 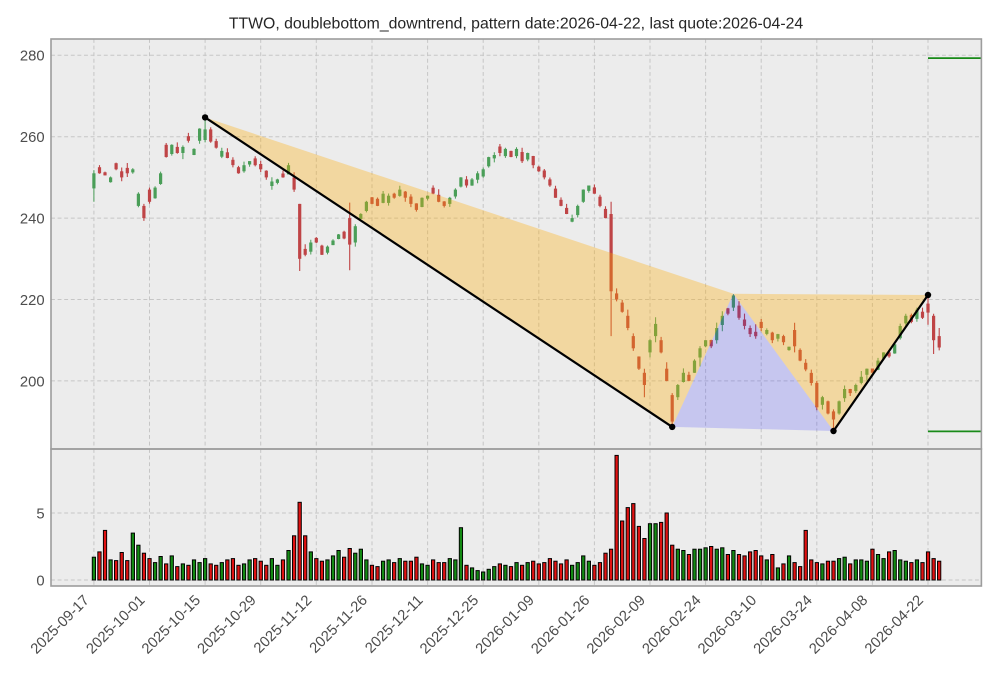 I want to click on svg-text: 200, so click(x=32, y=382).